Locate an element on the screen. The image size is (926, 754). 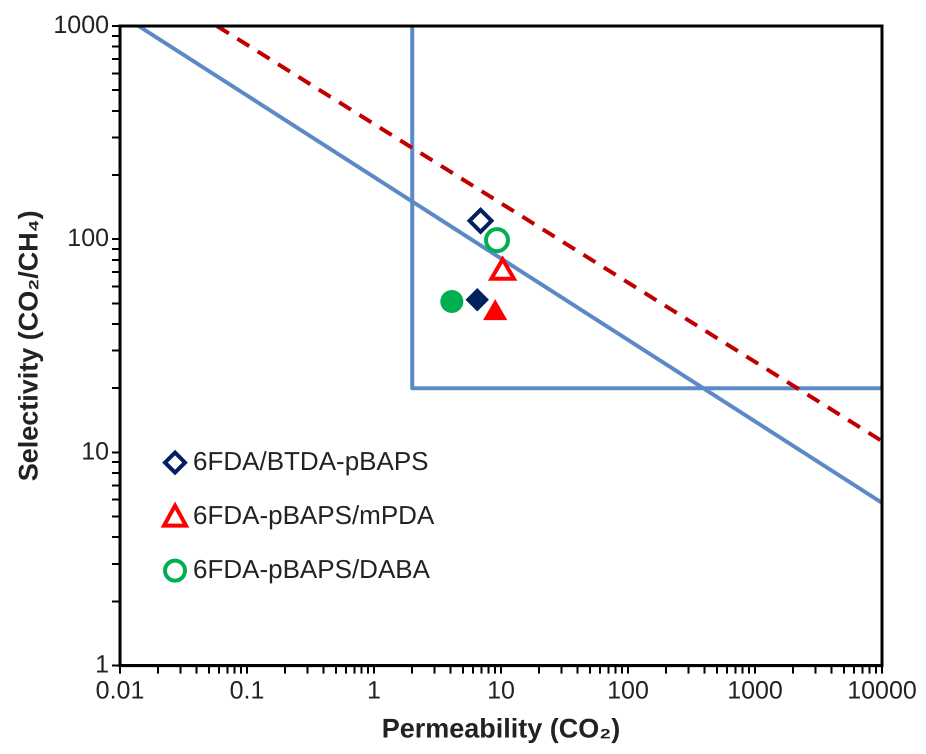
y-tick-label: 1 is located at coordinates (102, 664).